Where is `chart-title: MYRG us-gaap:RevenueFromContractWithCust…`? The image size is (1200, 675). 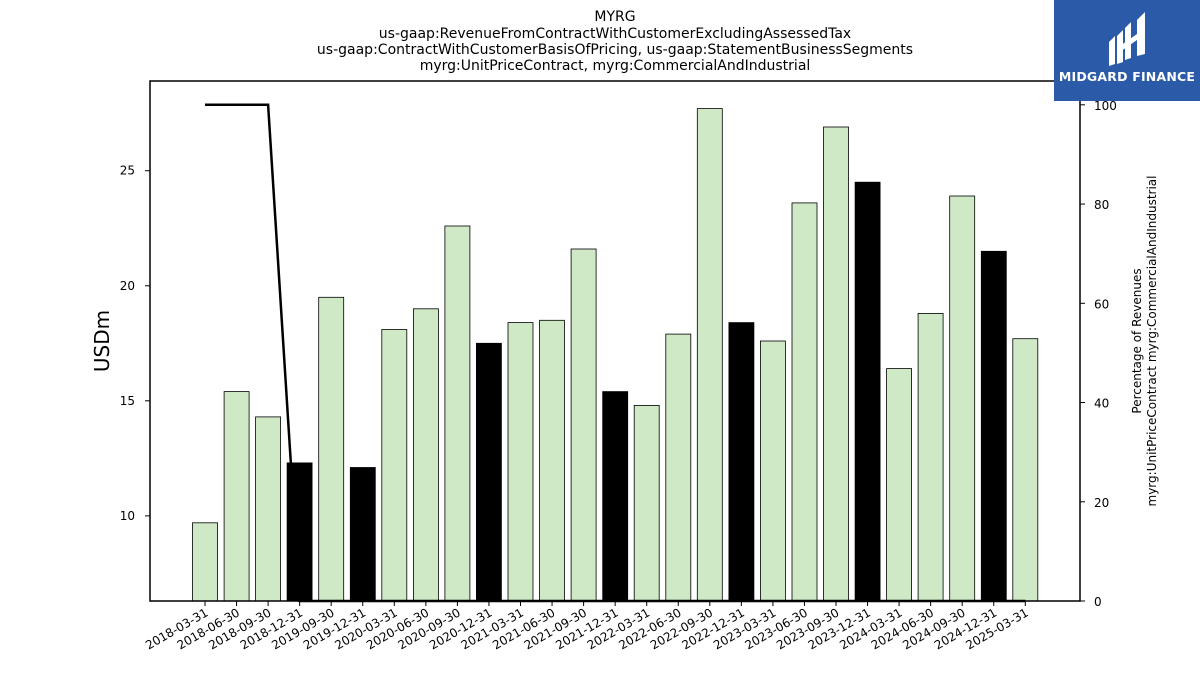 chart-title: MYRG us-gaap:RevenueFromContractWithCust… is located at coordinates (615, 41).